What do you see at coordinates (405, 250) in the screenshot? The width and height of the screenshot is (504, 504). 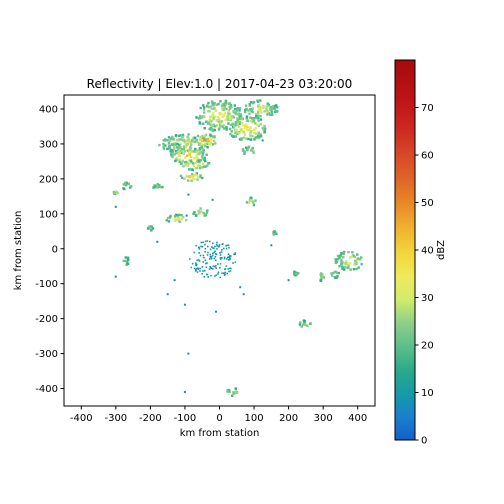 I see `colorbar` at bounding box center [405, 250].